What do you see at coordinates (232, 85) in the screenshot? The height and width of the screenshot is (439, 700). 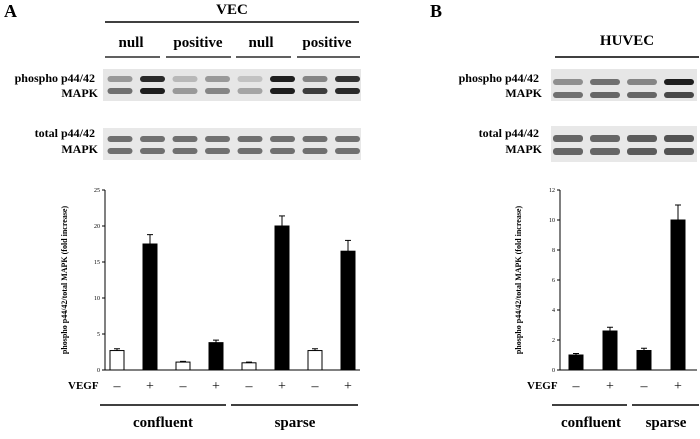 I see `panel-a-phospho-blot` at bounding box center [232, 85].